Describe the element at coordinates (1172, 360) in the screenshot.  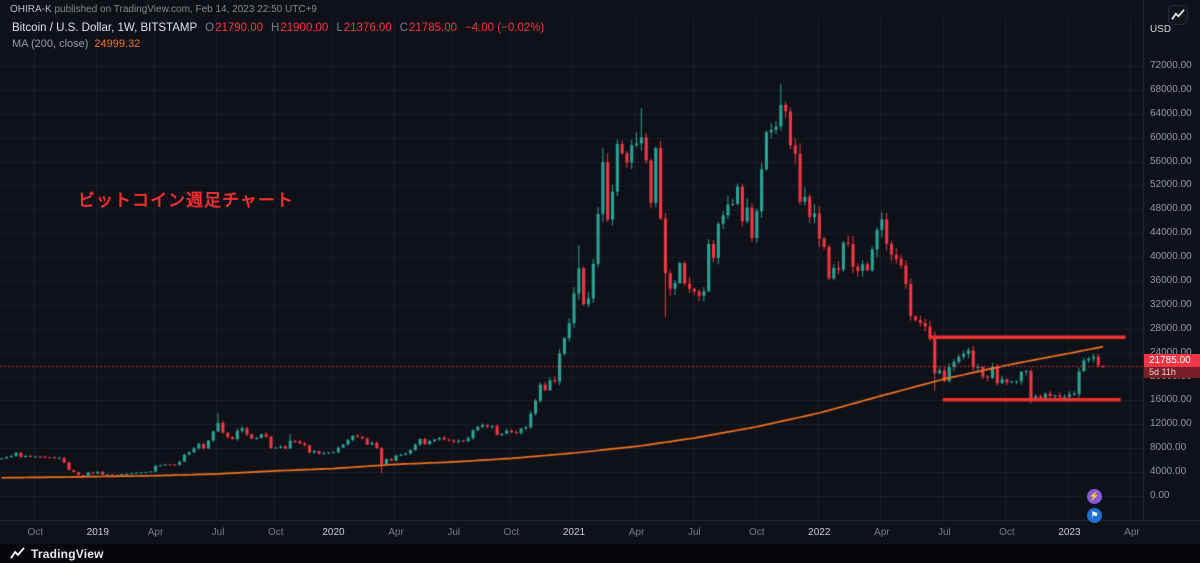
I see `last-price-value: 21785.00` at that location.